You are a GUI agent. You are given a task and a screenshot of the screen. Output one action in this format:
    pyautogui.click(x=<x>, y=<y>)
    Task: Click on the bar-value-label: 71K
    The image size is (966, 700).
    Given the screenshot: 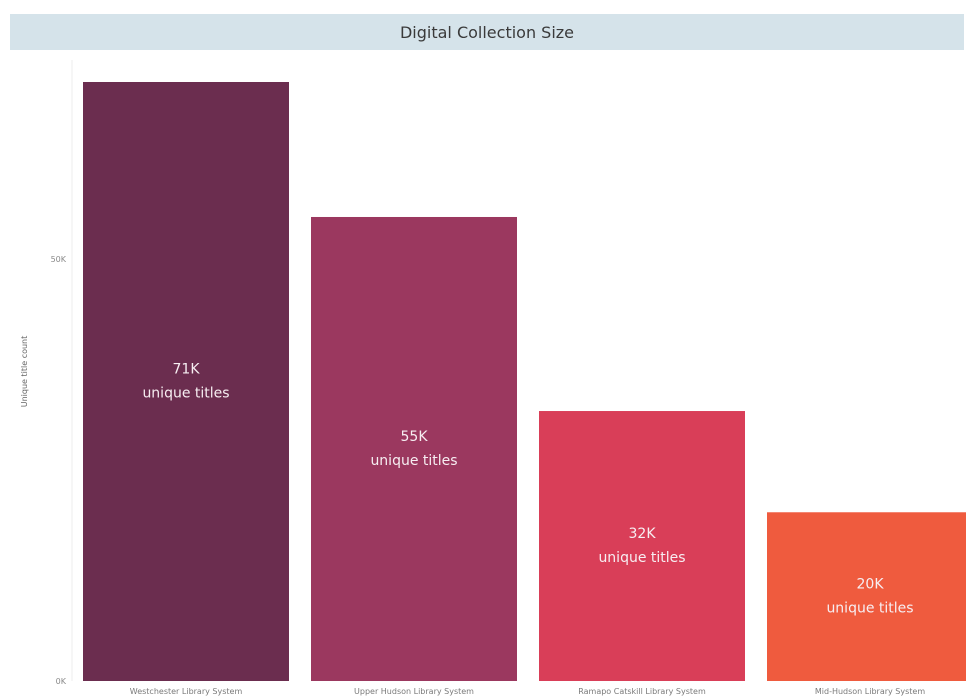 What is the action you would take?
    pyautogui.click(x=187, y=370)
    